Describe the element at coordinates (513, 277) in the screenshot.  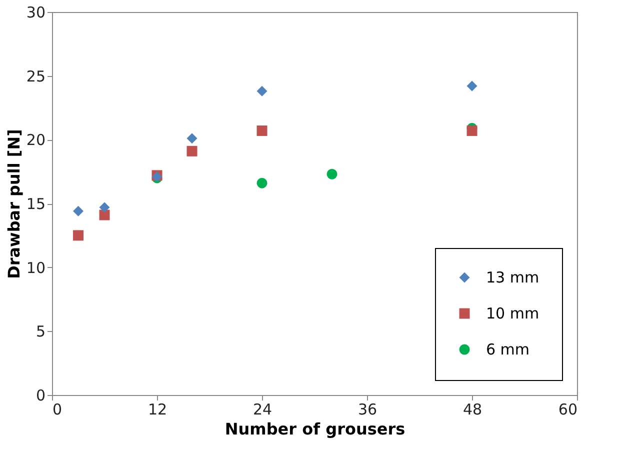
I see `legend-label: 13 mm` at that location.